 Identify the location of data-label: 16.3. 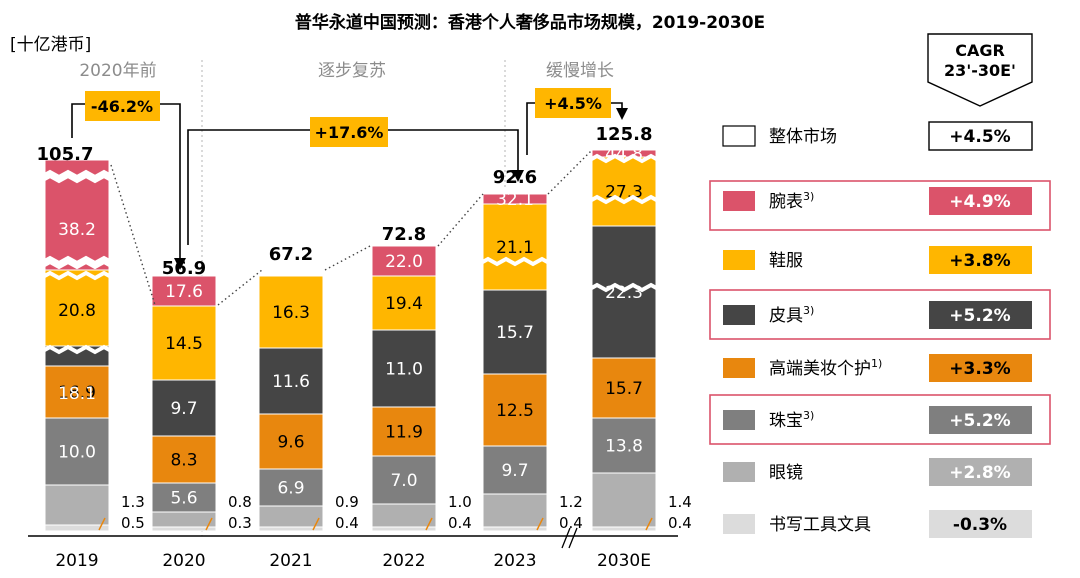
(291, 313).